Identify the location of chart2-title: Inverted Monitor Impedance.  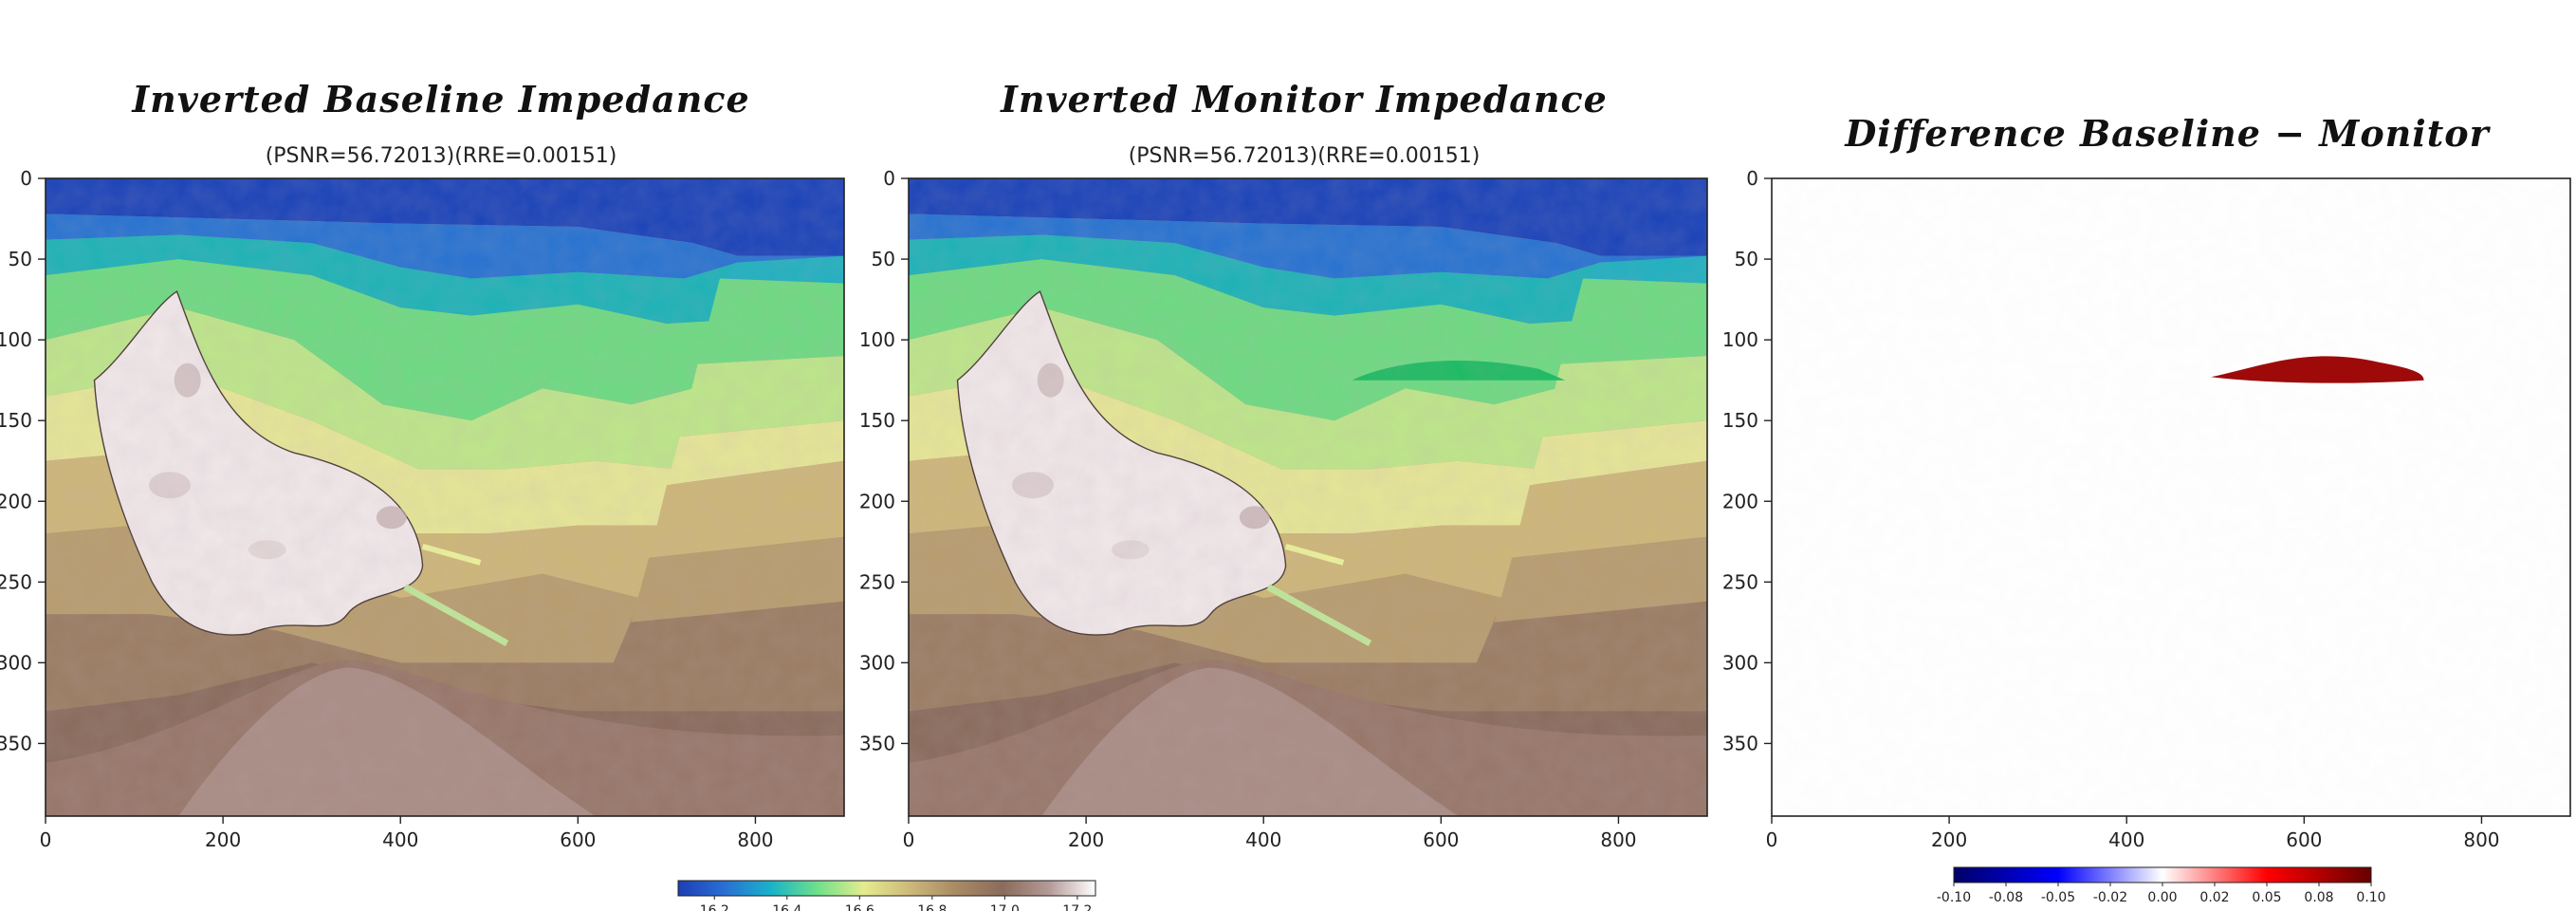
(1304, 99).